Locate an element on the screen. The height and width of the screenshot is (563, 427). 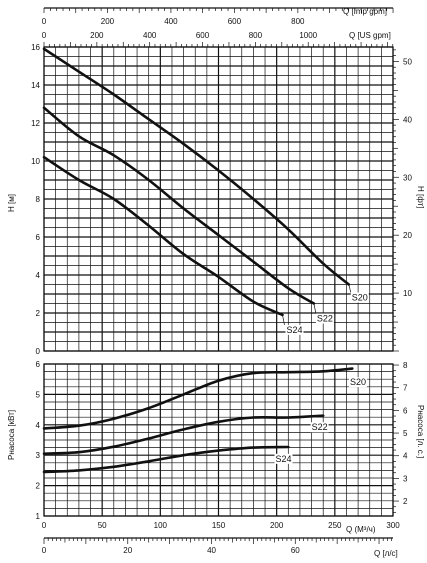
head-y-tick-label: 16 is located at coordinates (35, 47).